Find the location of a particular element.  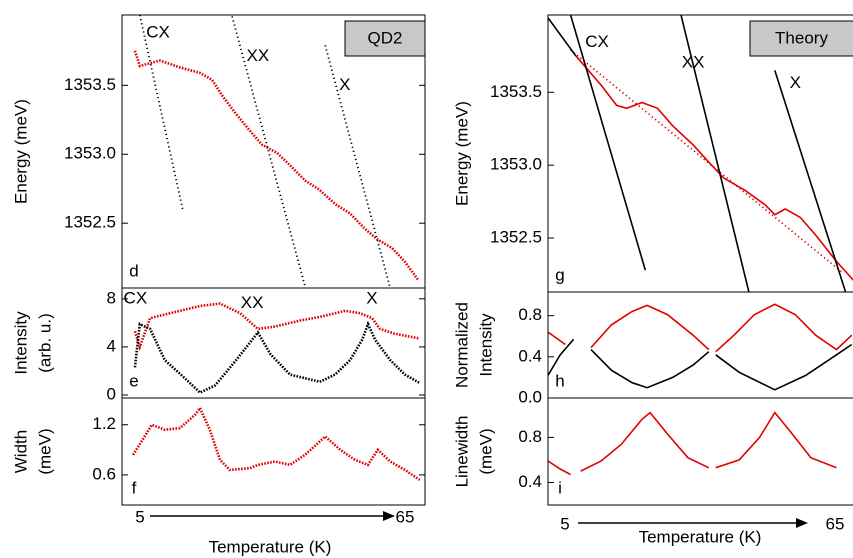

panel-label: d is located at coordinates (133, 270).